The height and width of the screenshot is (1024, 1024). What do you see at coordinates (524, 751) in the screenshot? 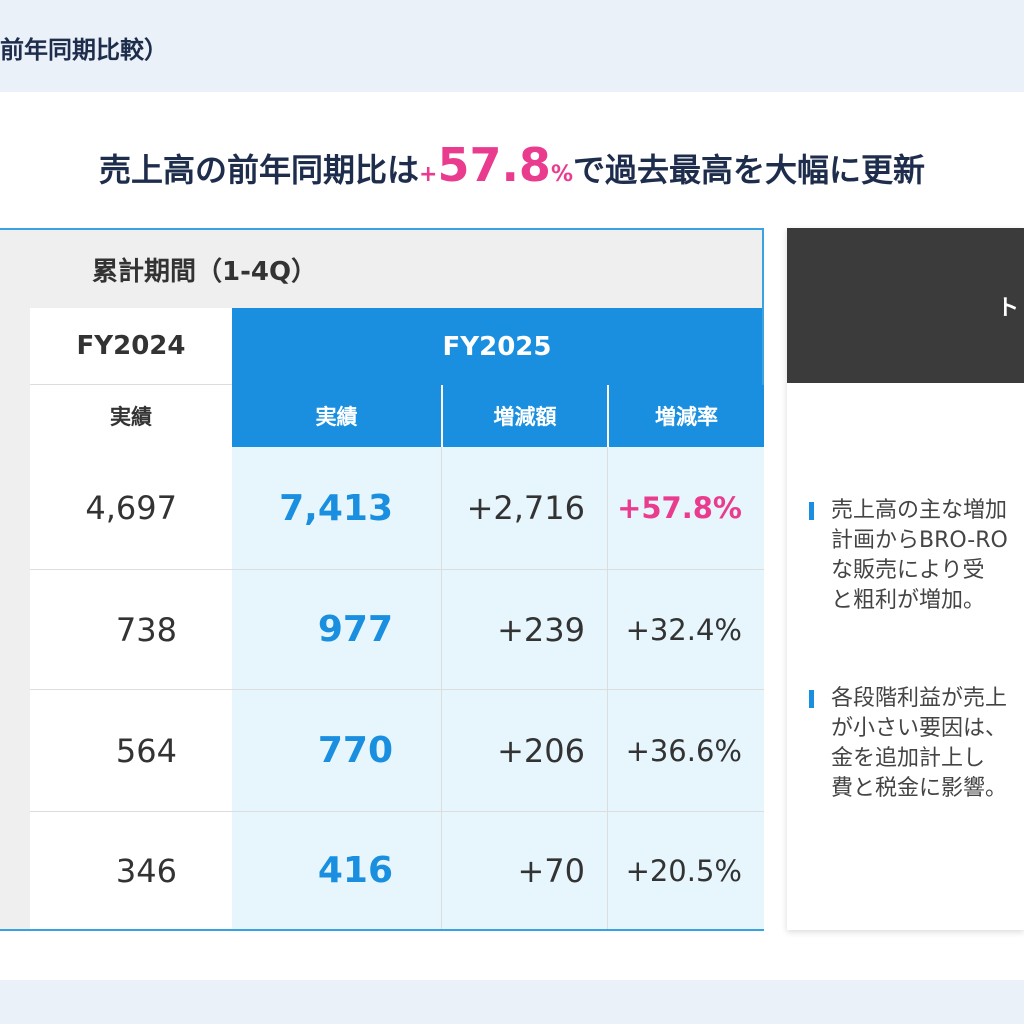
I see `table-cell: +206` at bounding box center [524, 751].